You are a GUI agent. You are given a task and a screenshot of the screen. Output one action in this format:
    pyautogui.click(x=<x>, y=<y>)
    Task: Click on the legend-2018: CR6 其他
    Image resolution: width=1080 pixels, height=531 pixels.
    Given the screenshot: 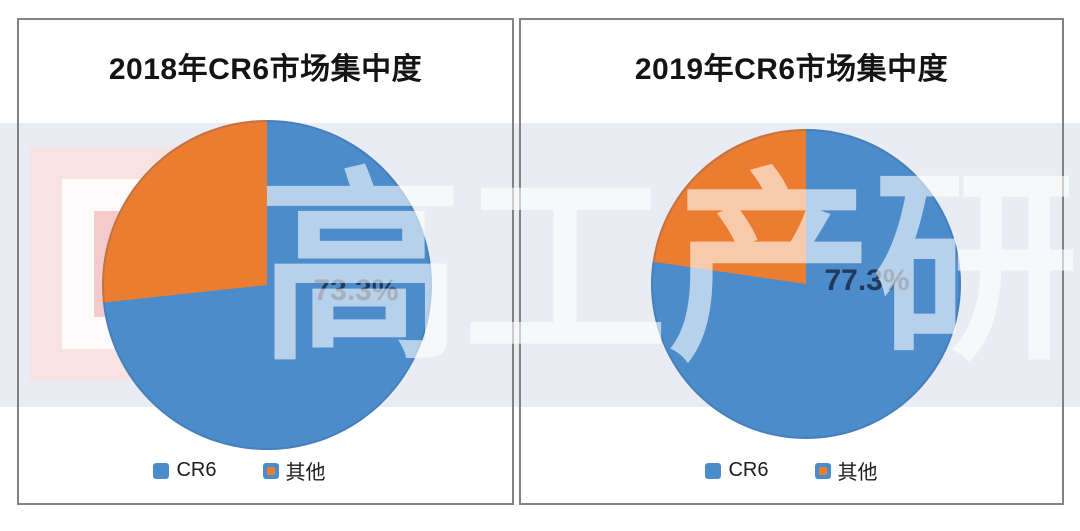 What is the action you would take?
    pyautogui.click(x=243, y=470)
    